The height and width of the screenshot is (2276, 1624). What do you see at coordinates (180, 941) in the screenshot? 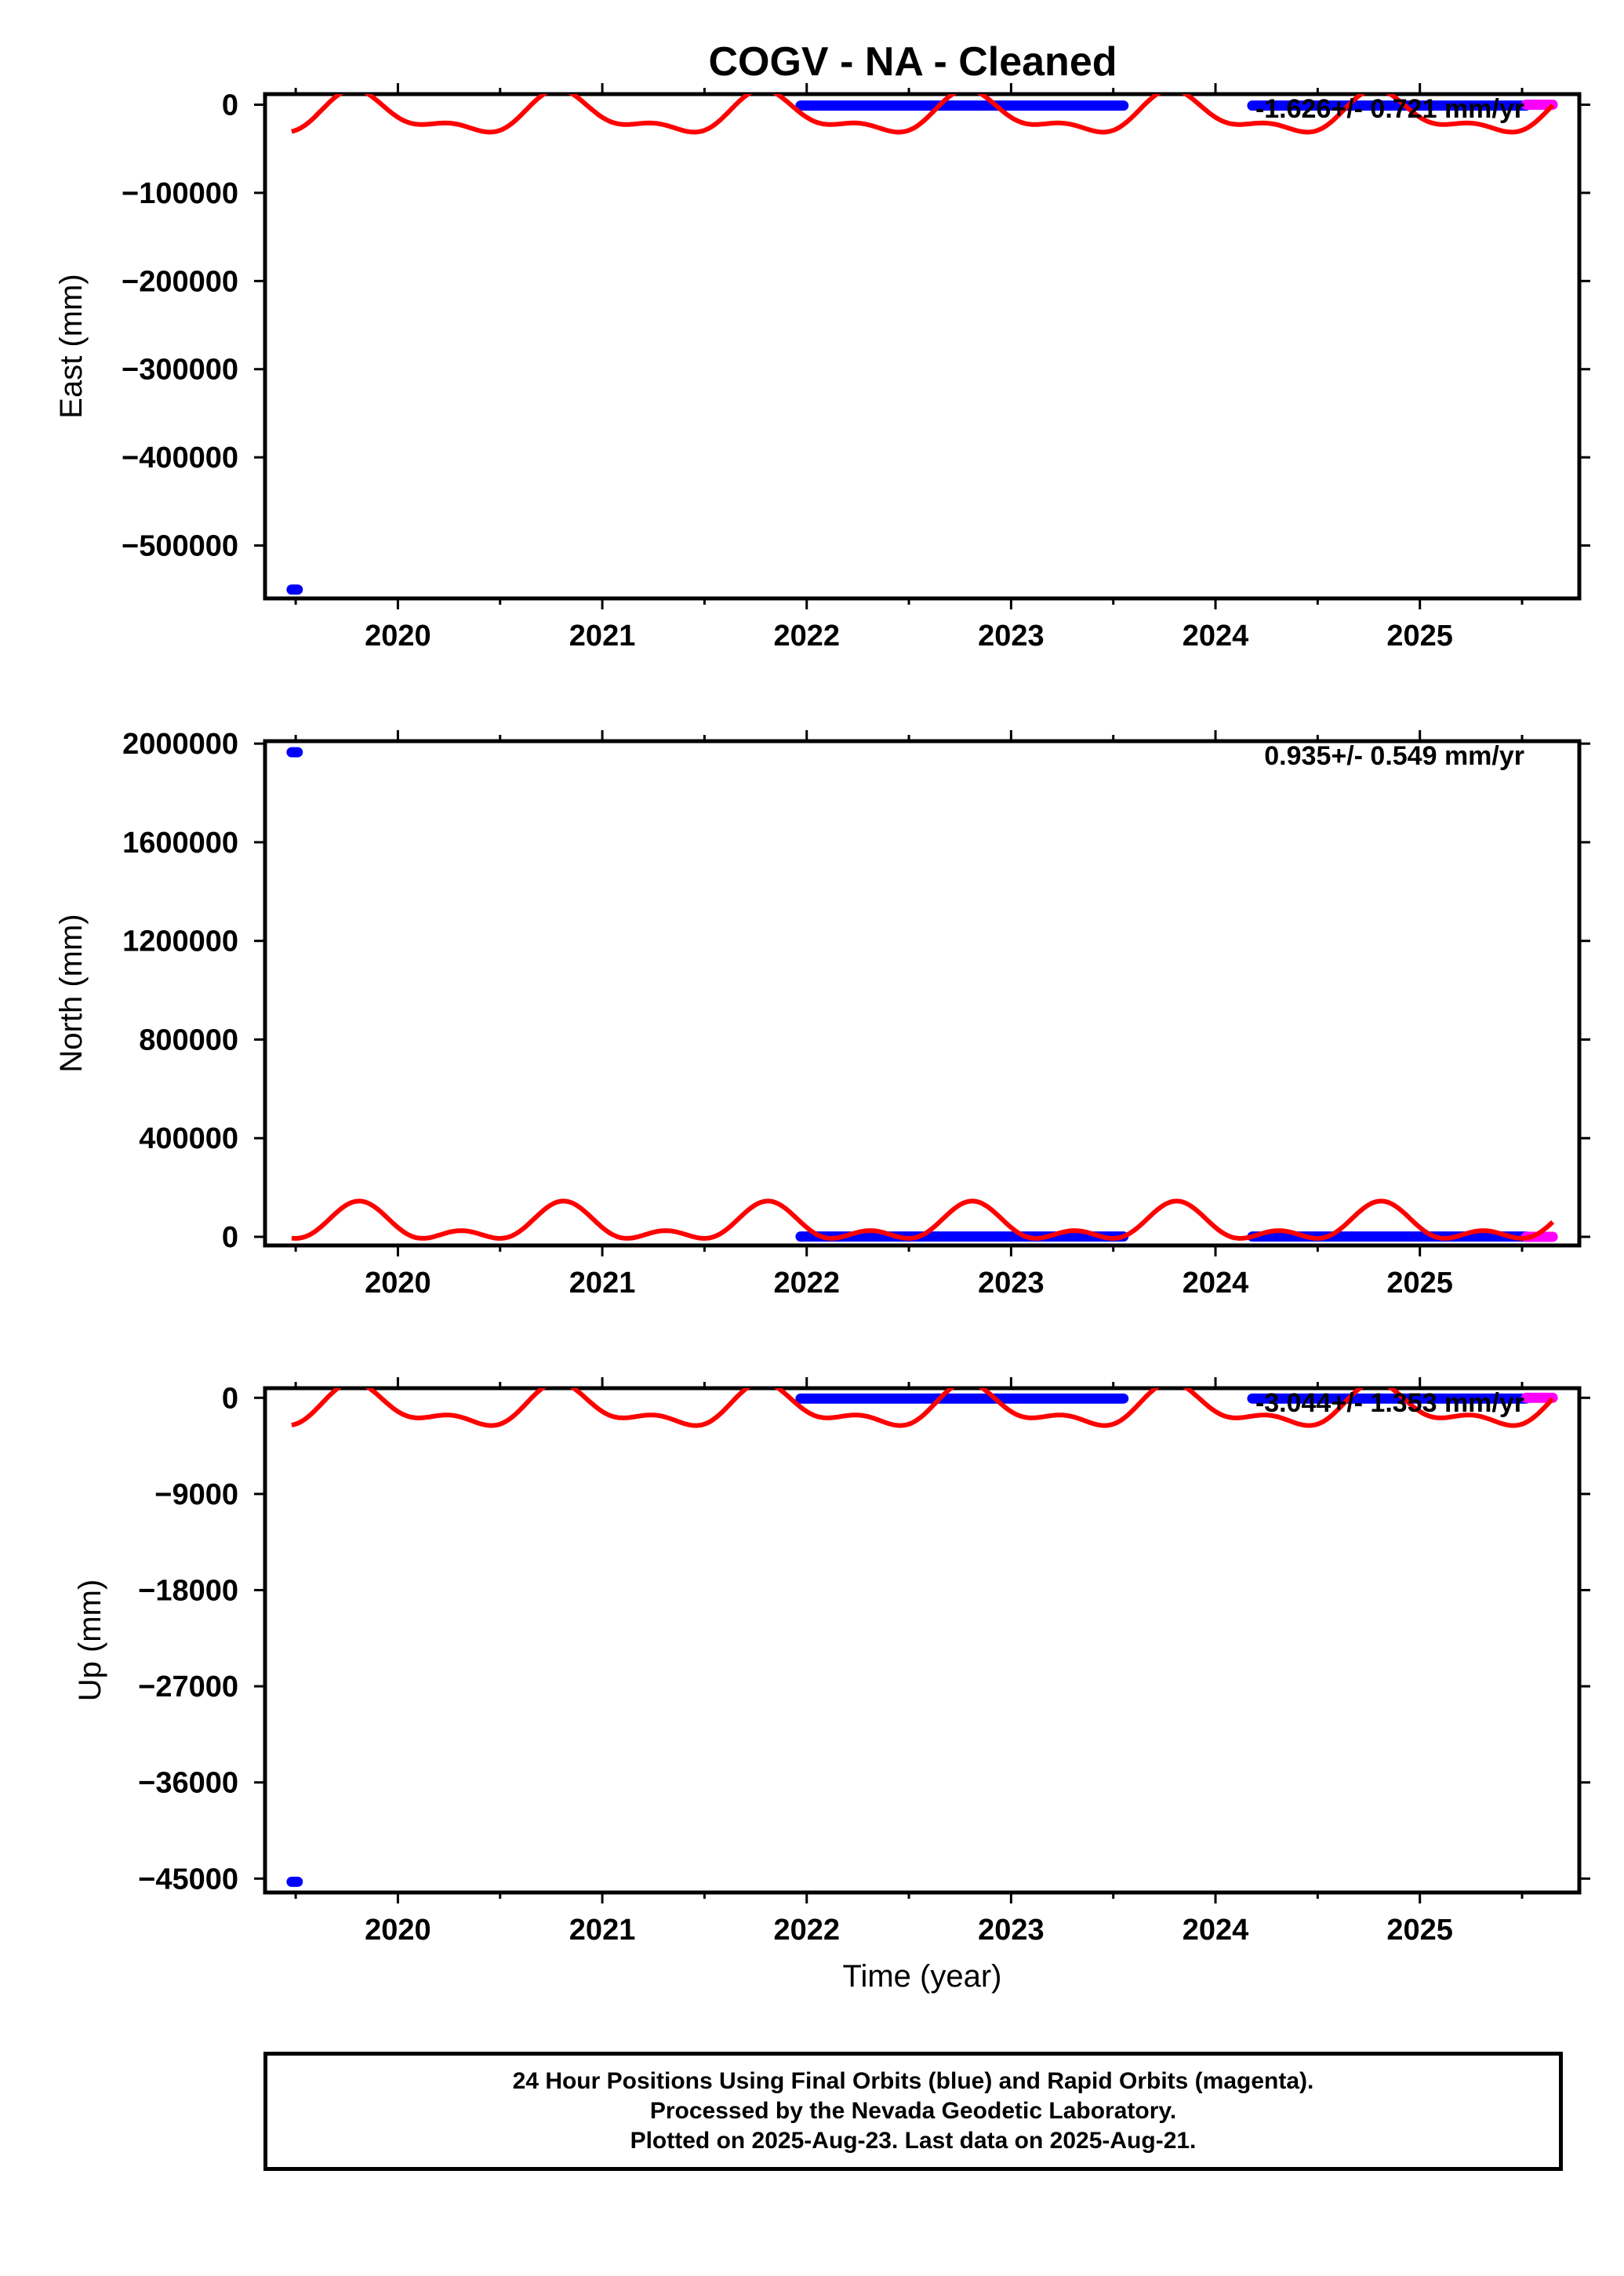
I see `north-y-tick-label: 1200000` at bounding box center [180, 941].